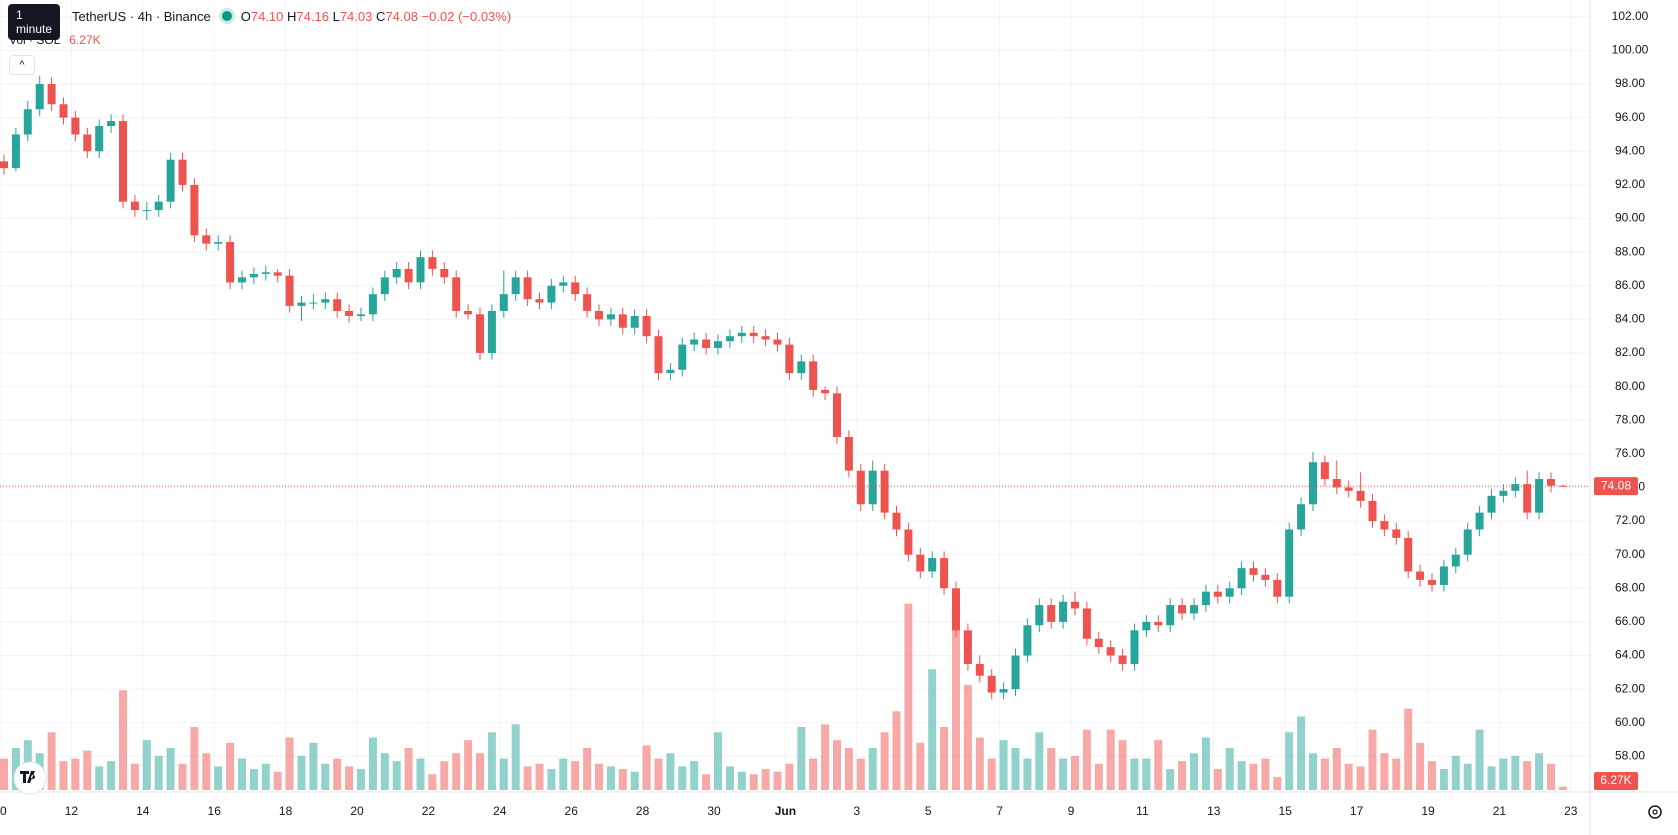 The width and height of the screenshot is (1678, 835). Describe the element at coordinates (714, 811) in the screenshot. I see `x-tick-label: 30` at that location.